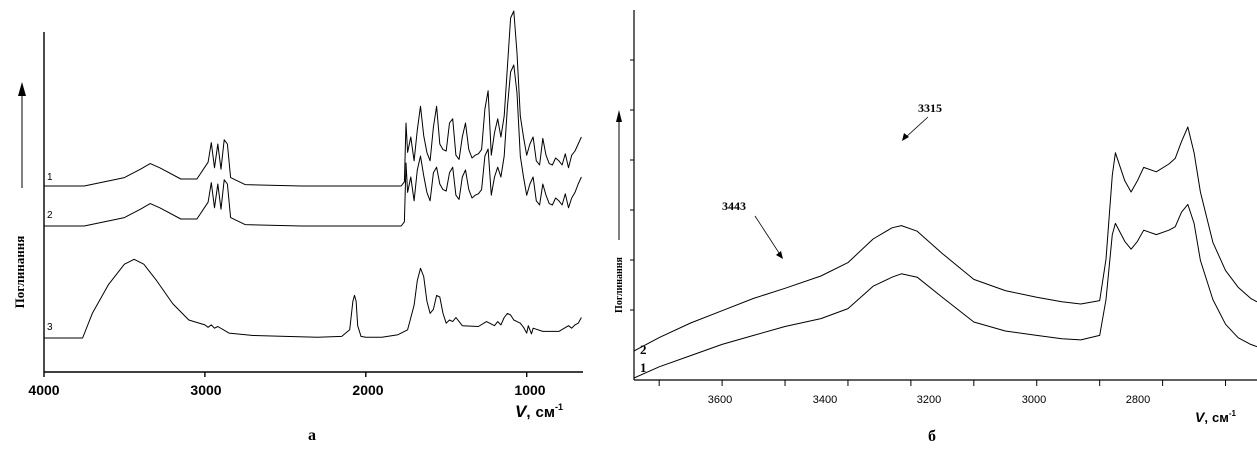 This screenshot has width=1257, height=452. I want to click on panel-b-annotation-3315: 3315, so click(930, 108).